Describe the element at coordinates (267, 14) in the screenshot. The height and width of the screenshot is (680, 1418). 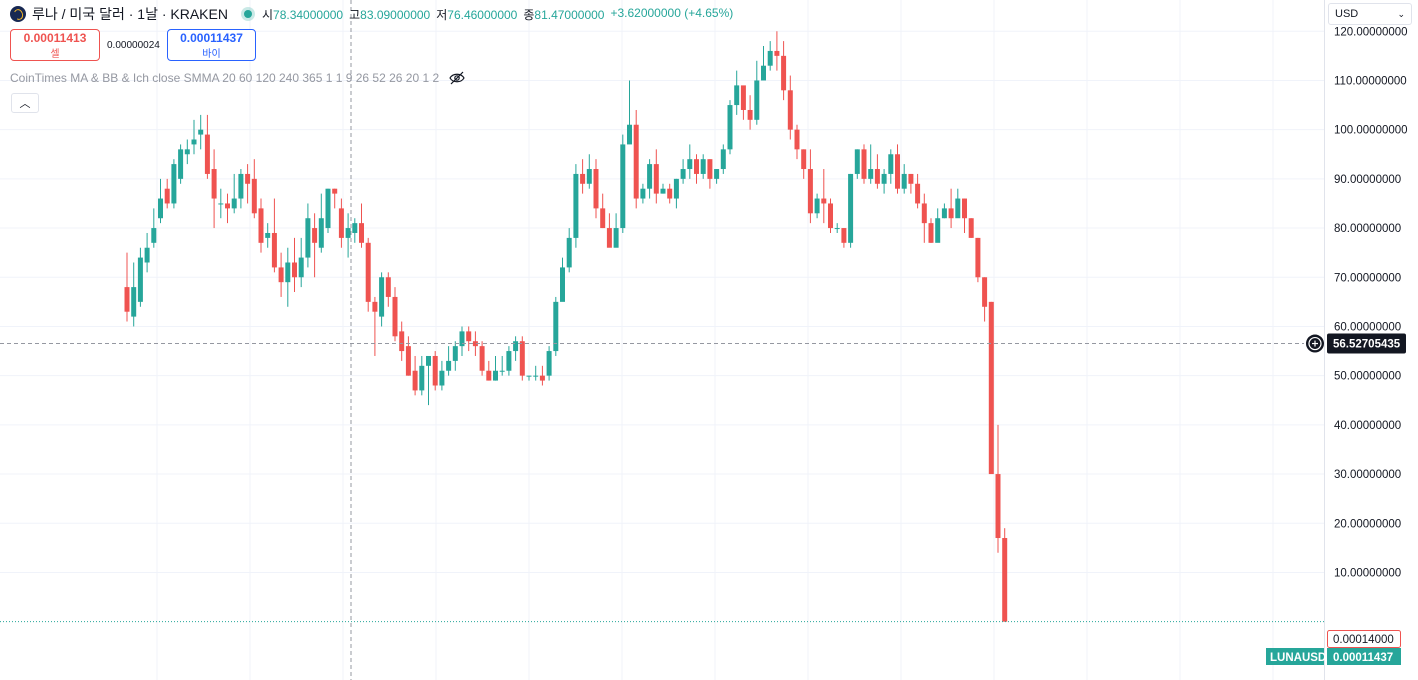
I see `open-label: 시` at that location.